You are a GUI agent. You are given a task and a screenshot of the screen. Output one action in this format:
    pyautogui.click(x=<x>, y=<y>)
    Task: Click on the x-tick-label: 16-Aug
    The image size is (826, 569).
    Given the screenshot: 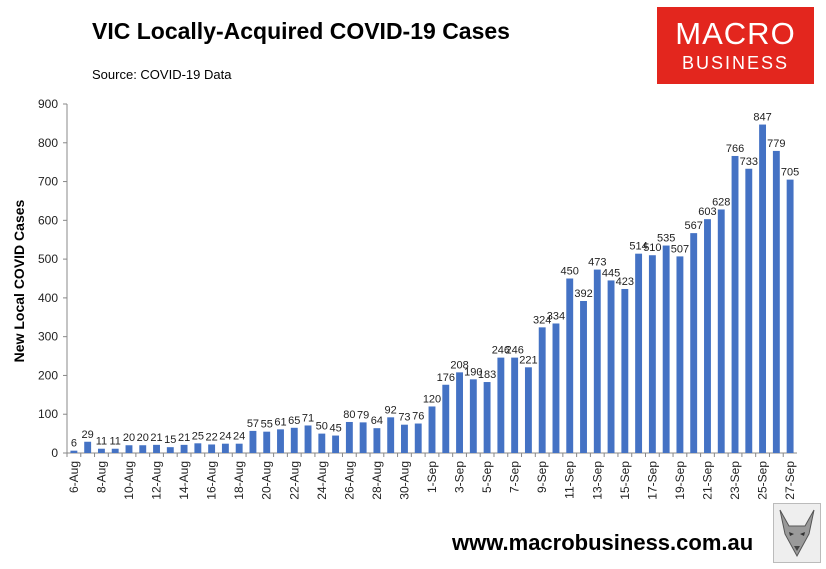 What is the action you would take?
    pyautogui.click(x=212, y=480)
    